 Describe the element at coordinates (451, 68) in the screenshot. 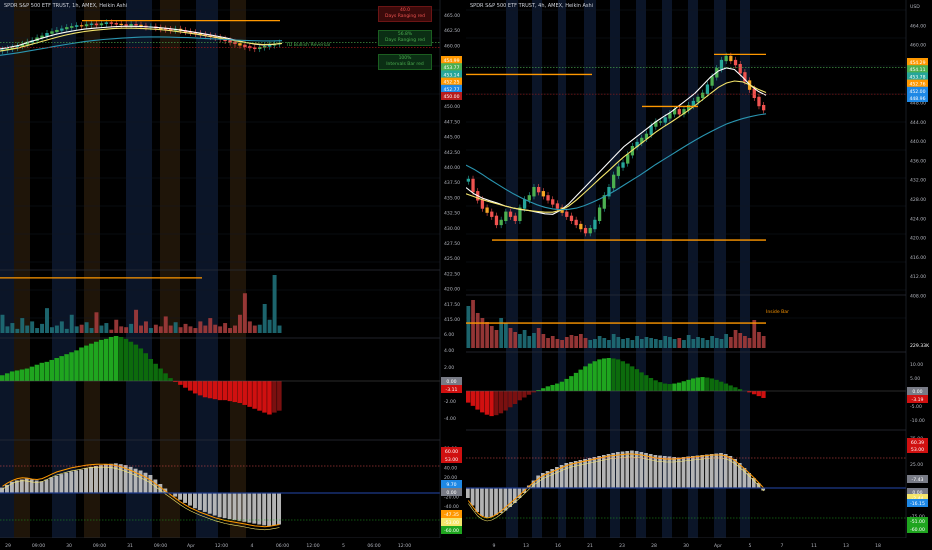

I see `price-tag: 453.77` at that location.